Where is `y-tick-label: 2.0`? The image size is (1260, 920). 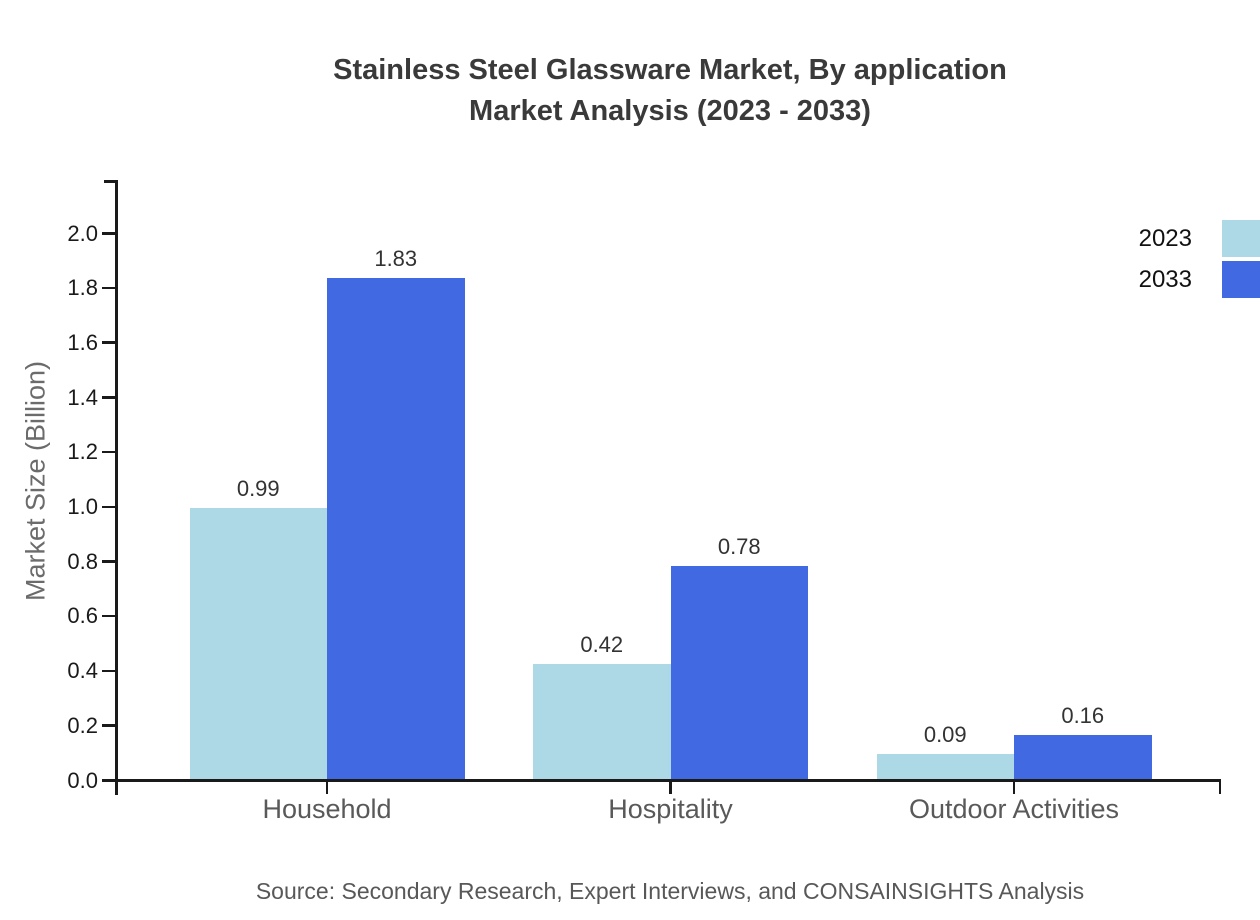
y-tick-label: 2.0 is located at coordinates (82, 233).